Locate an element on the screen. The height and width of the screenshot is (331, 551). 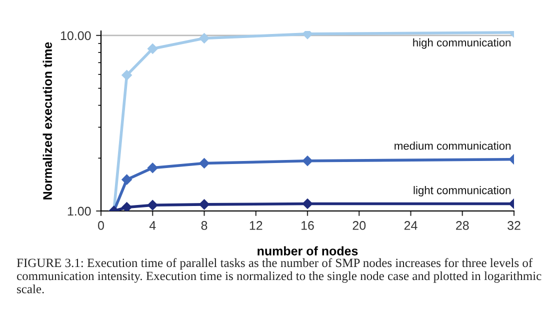
series-label: medium communication is located at coordinates (452, 146).